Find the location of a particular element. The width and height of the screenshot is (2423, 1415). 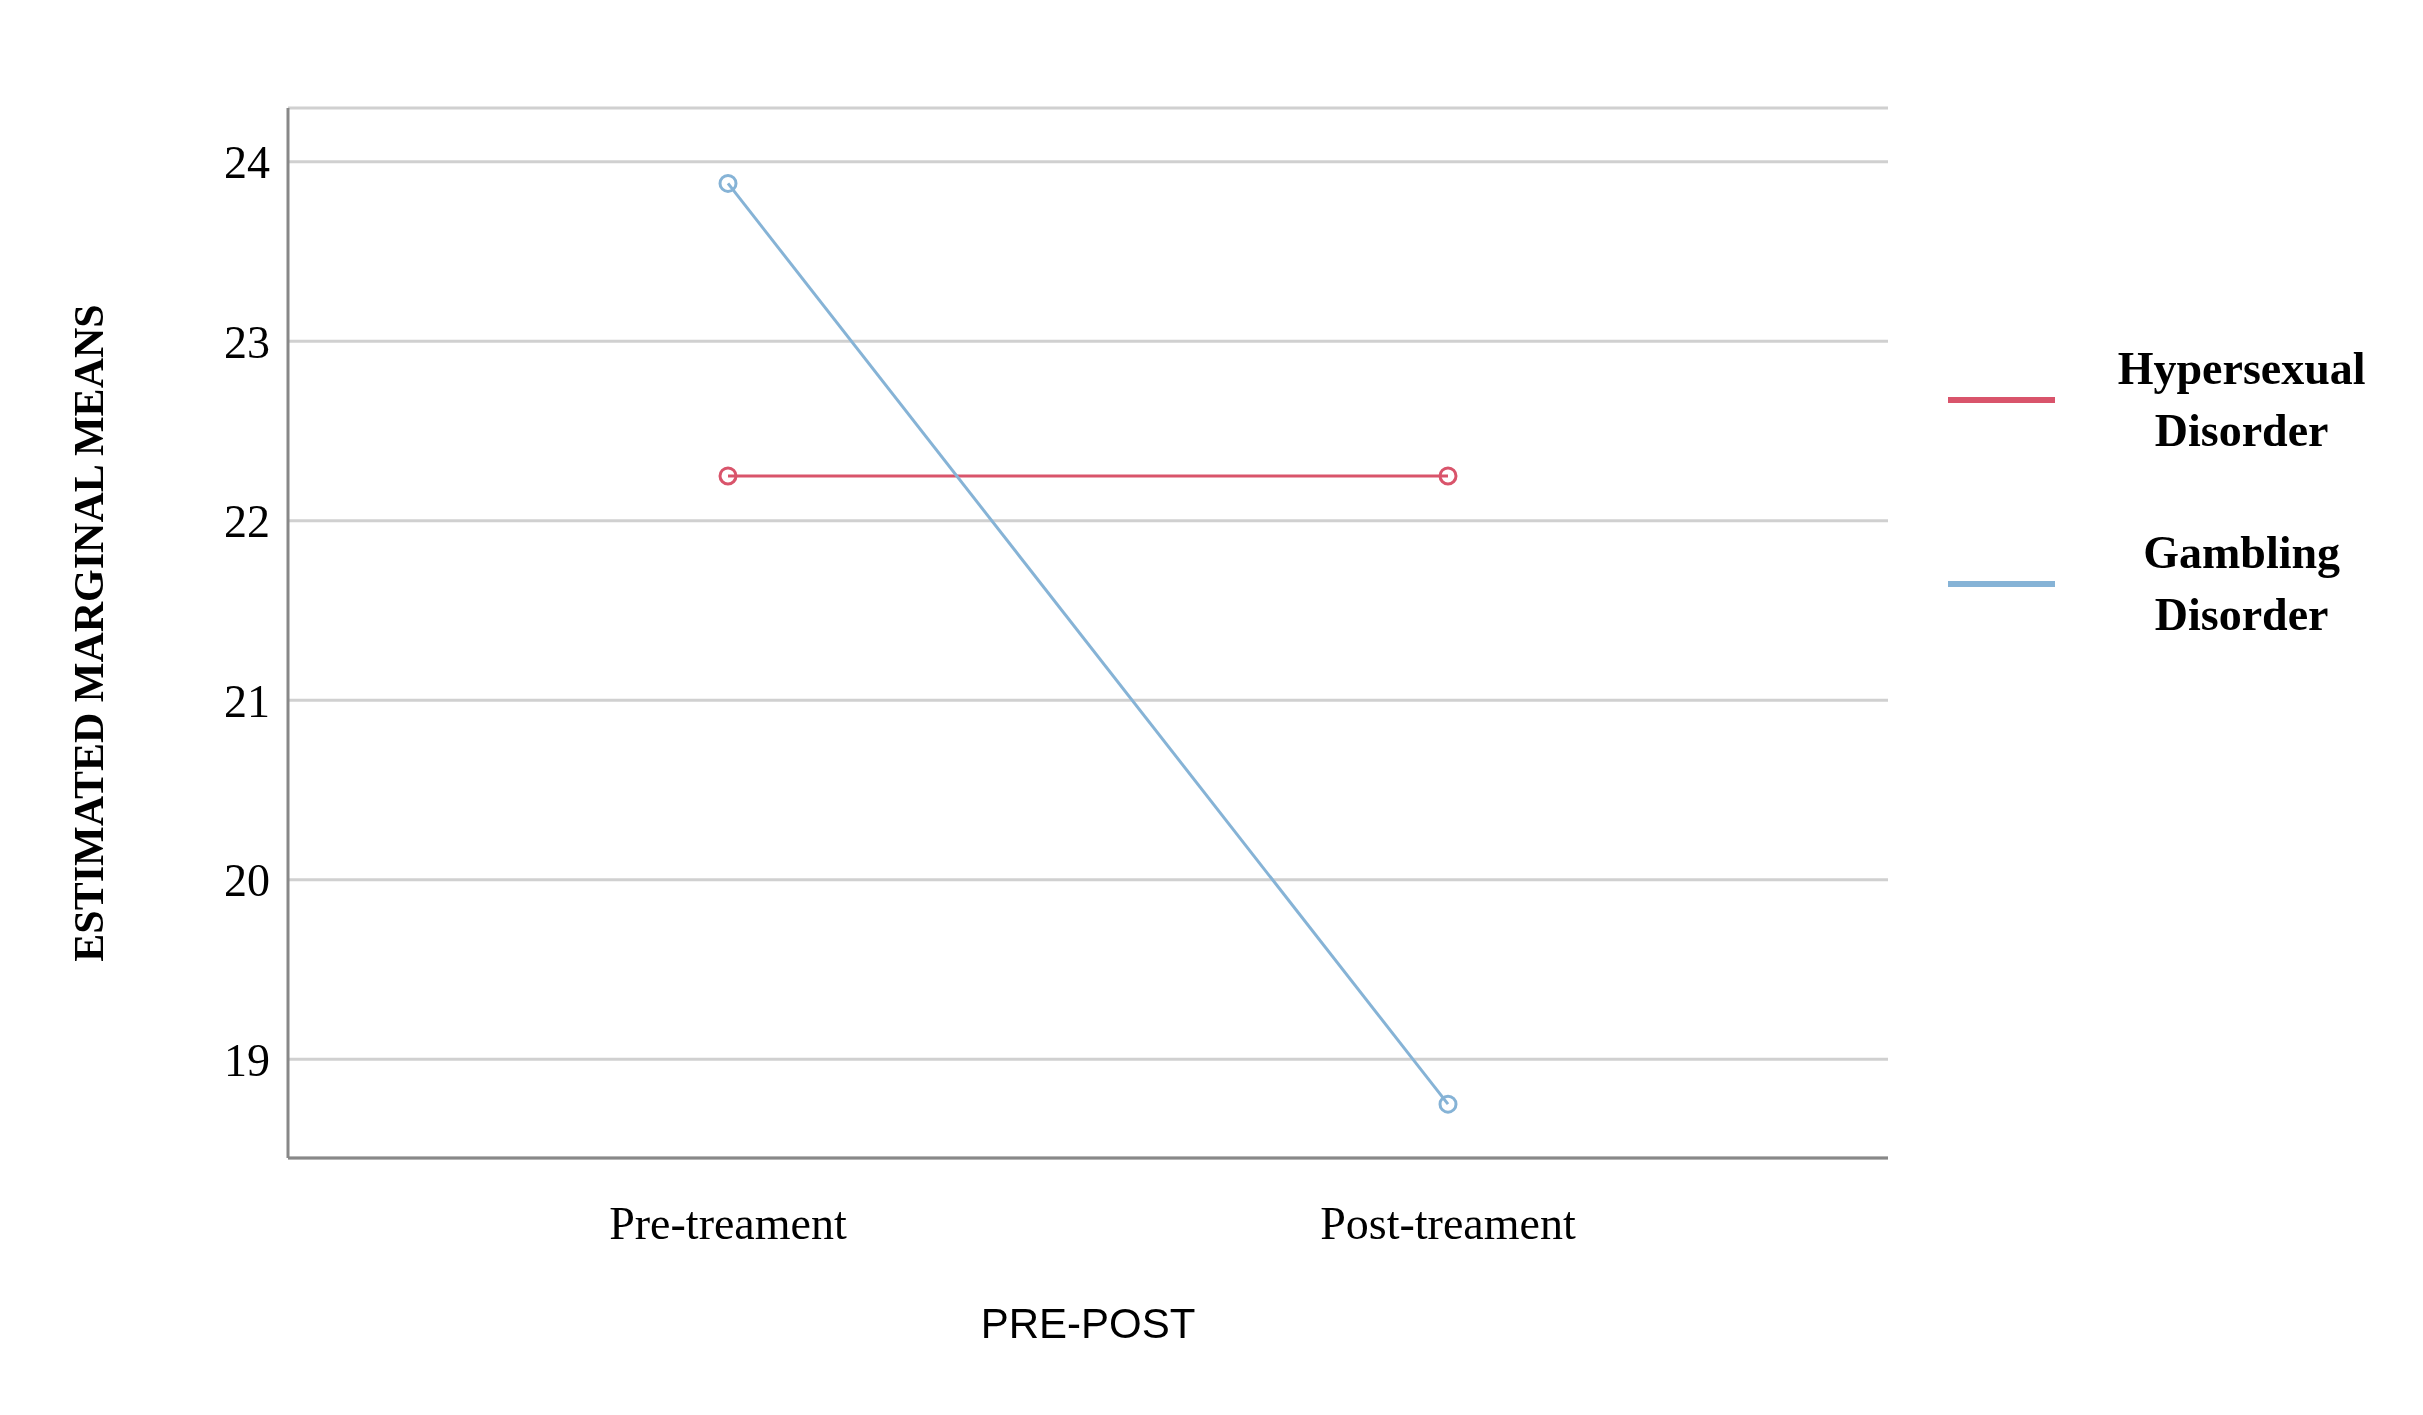

y-tick-label: 20 is located at coordinates (247, 881).